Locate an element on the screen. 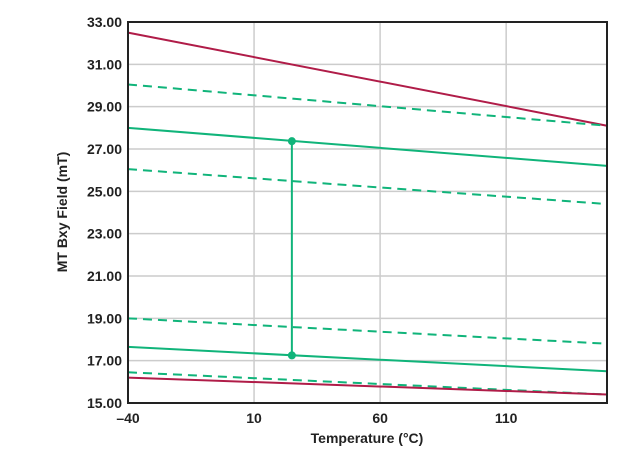  series-line-1-green-dashed is located at coordinates (367, 105).